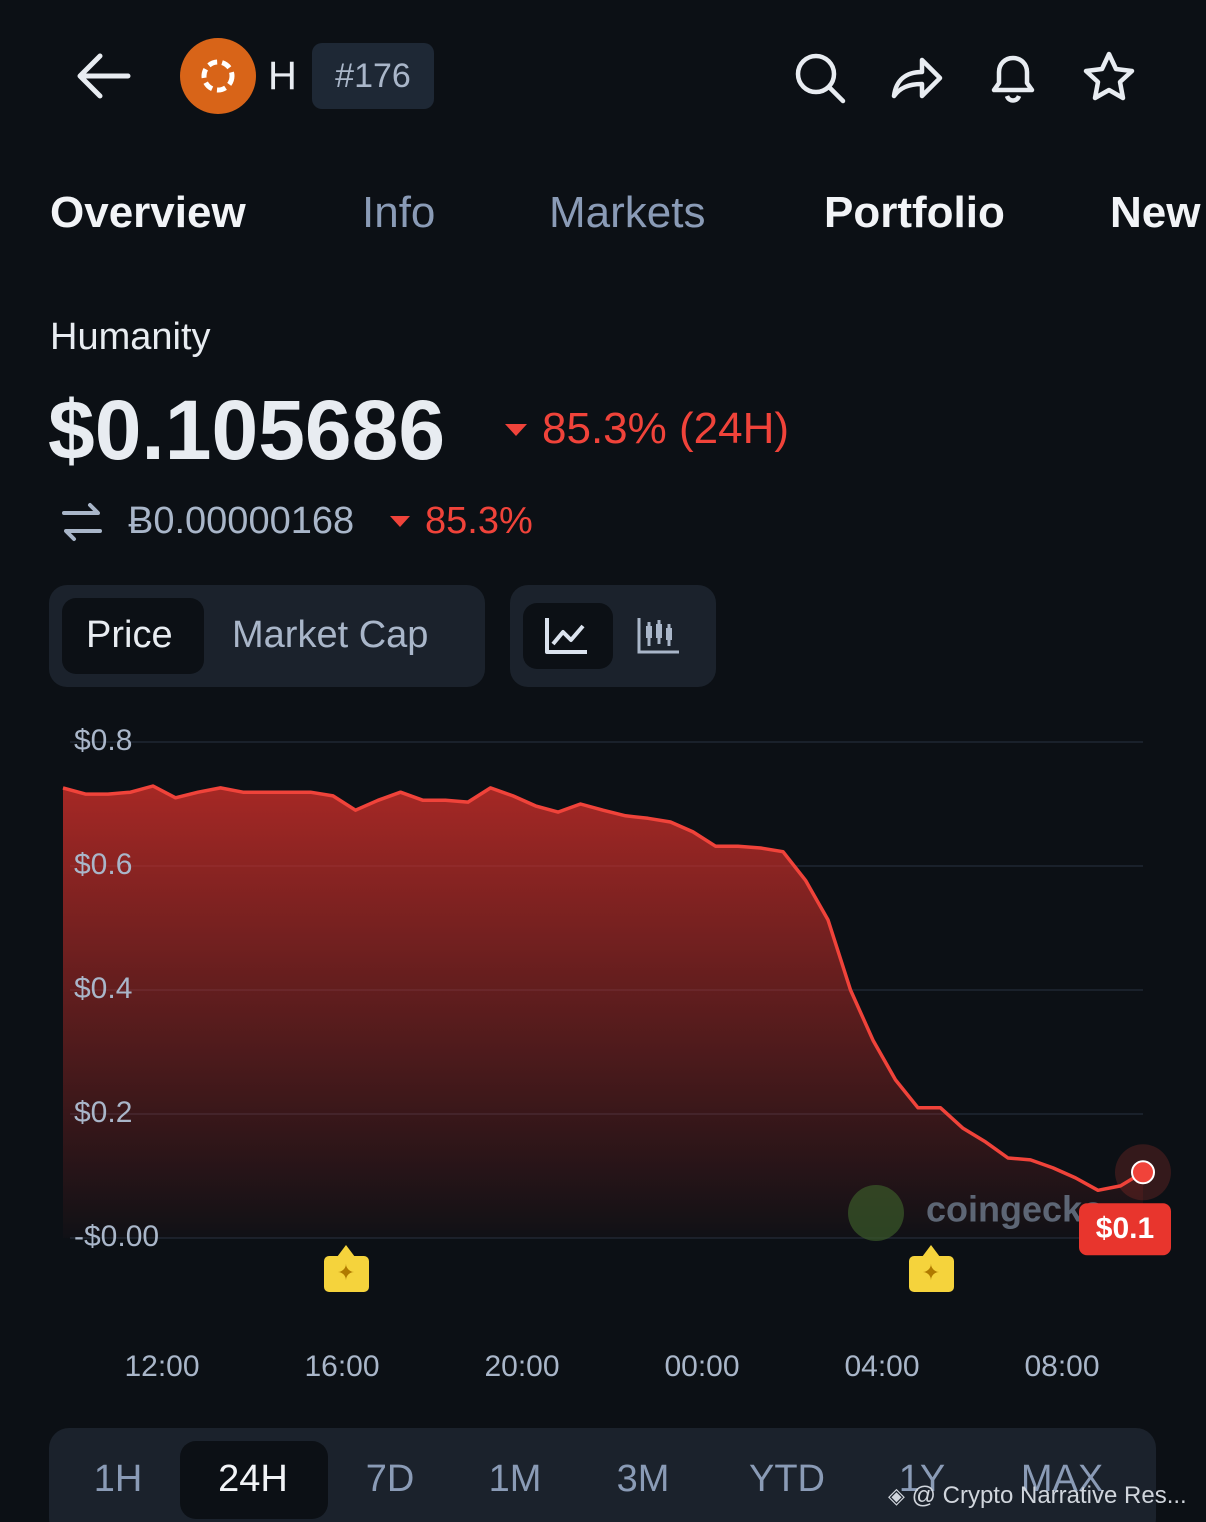 Image resolution: width=1206 pixels, height=1522 pixels. Describe the element at coordinates (373, 76) in the screenshot. I see `rank-badge: #176` at that location.